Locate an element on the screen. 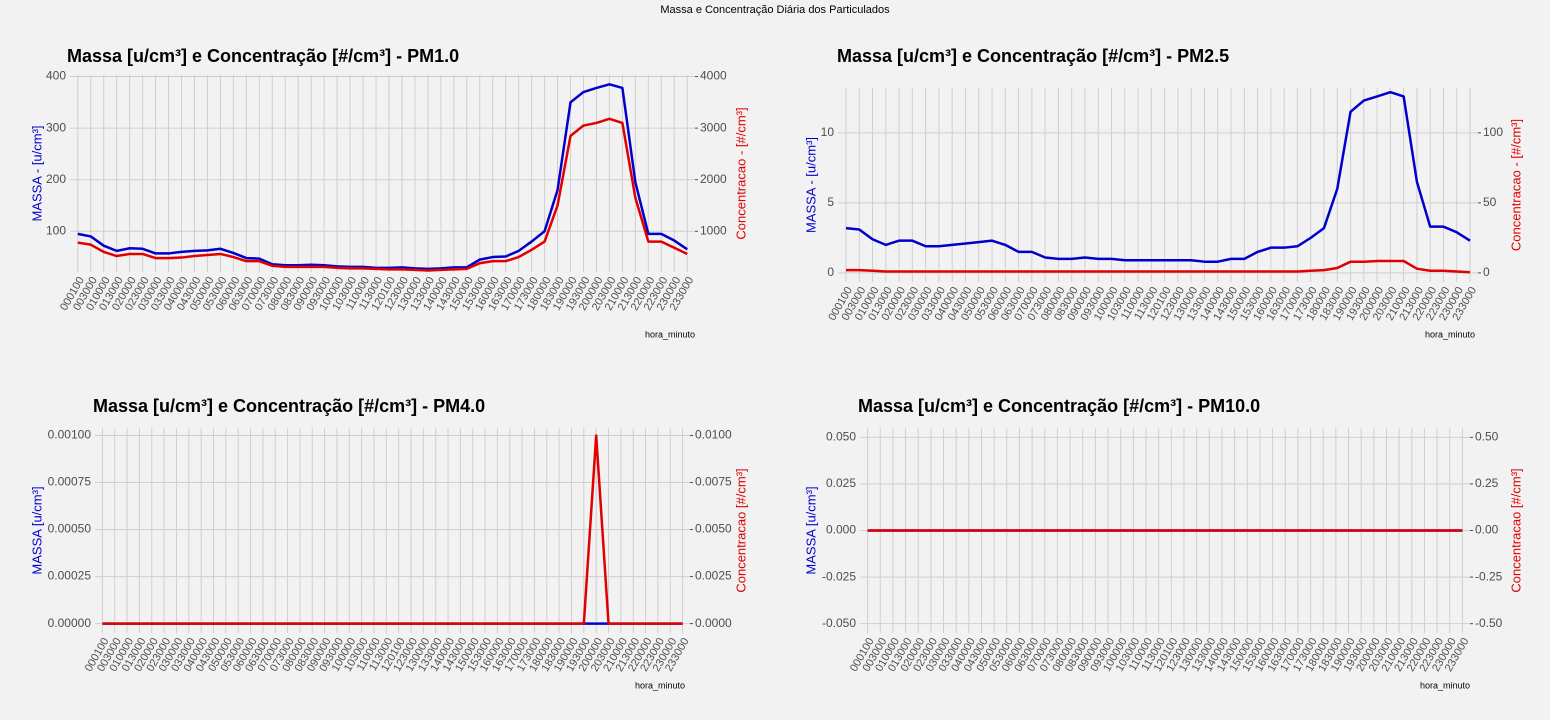 The height and width of the screenshot is (720, 1550). y2-tick-label: 0.25 is located at coordinates (1487, 483).